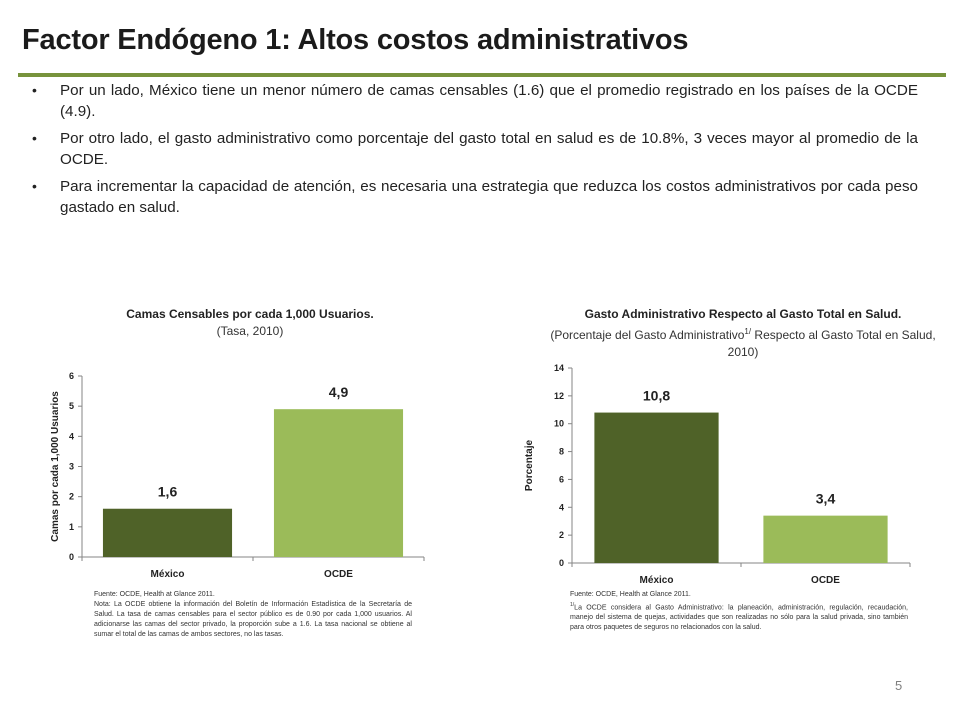  Describe the element at coordinates (71, 497) in the screenshot. I see `chart1-y-tick-label: 2` at that location.